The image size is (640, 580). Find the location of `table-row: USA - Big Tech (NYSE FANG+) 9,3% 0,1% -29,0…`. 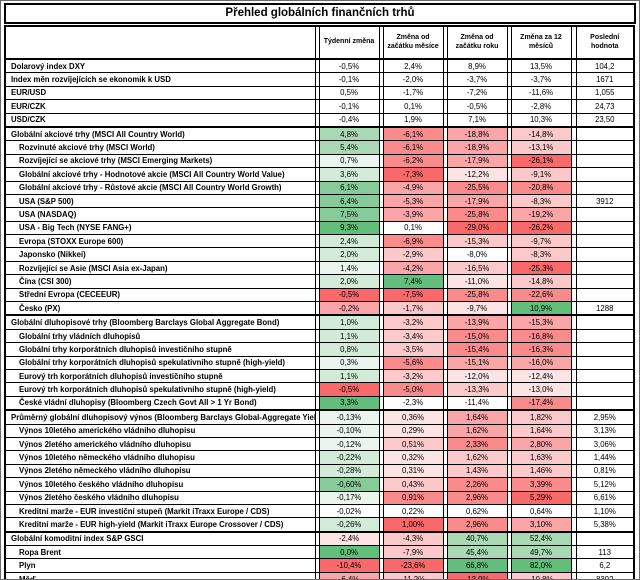

table-row: USA - Big Tech (NYSE FANG+) 9,3% 0,1% -29,0… is located at coordinates (319, 228).